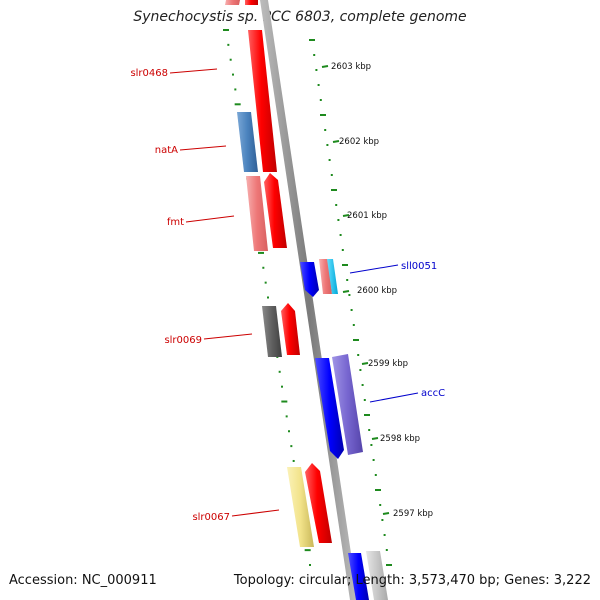  What do you see at coordinates (290, 329) in the screenshot?
I see `gene-slr0069-right` at bounding box center [290, 329].